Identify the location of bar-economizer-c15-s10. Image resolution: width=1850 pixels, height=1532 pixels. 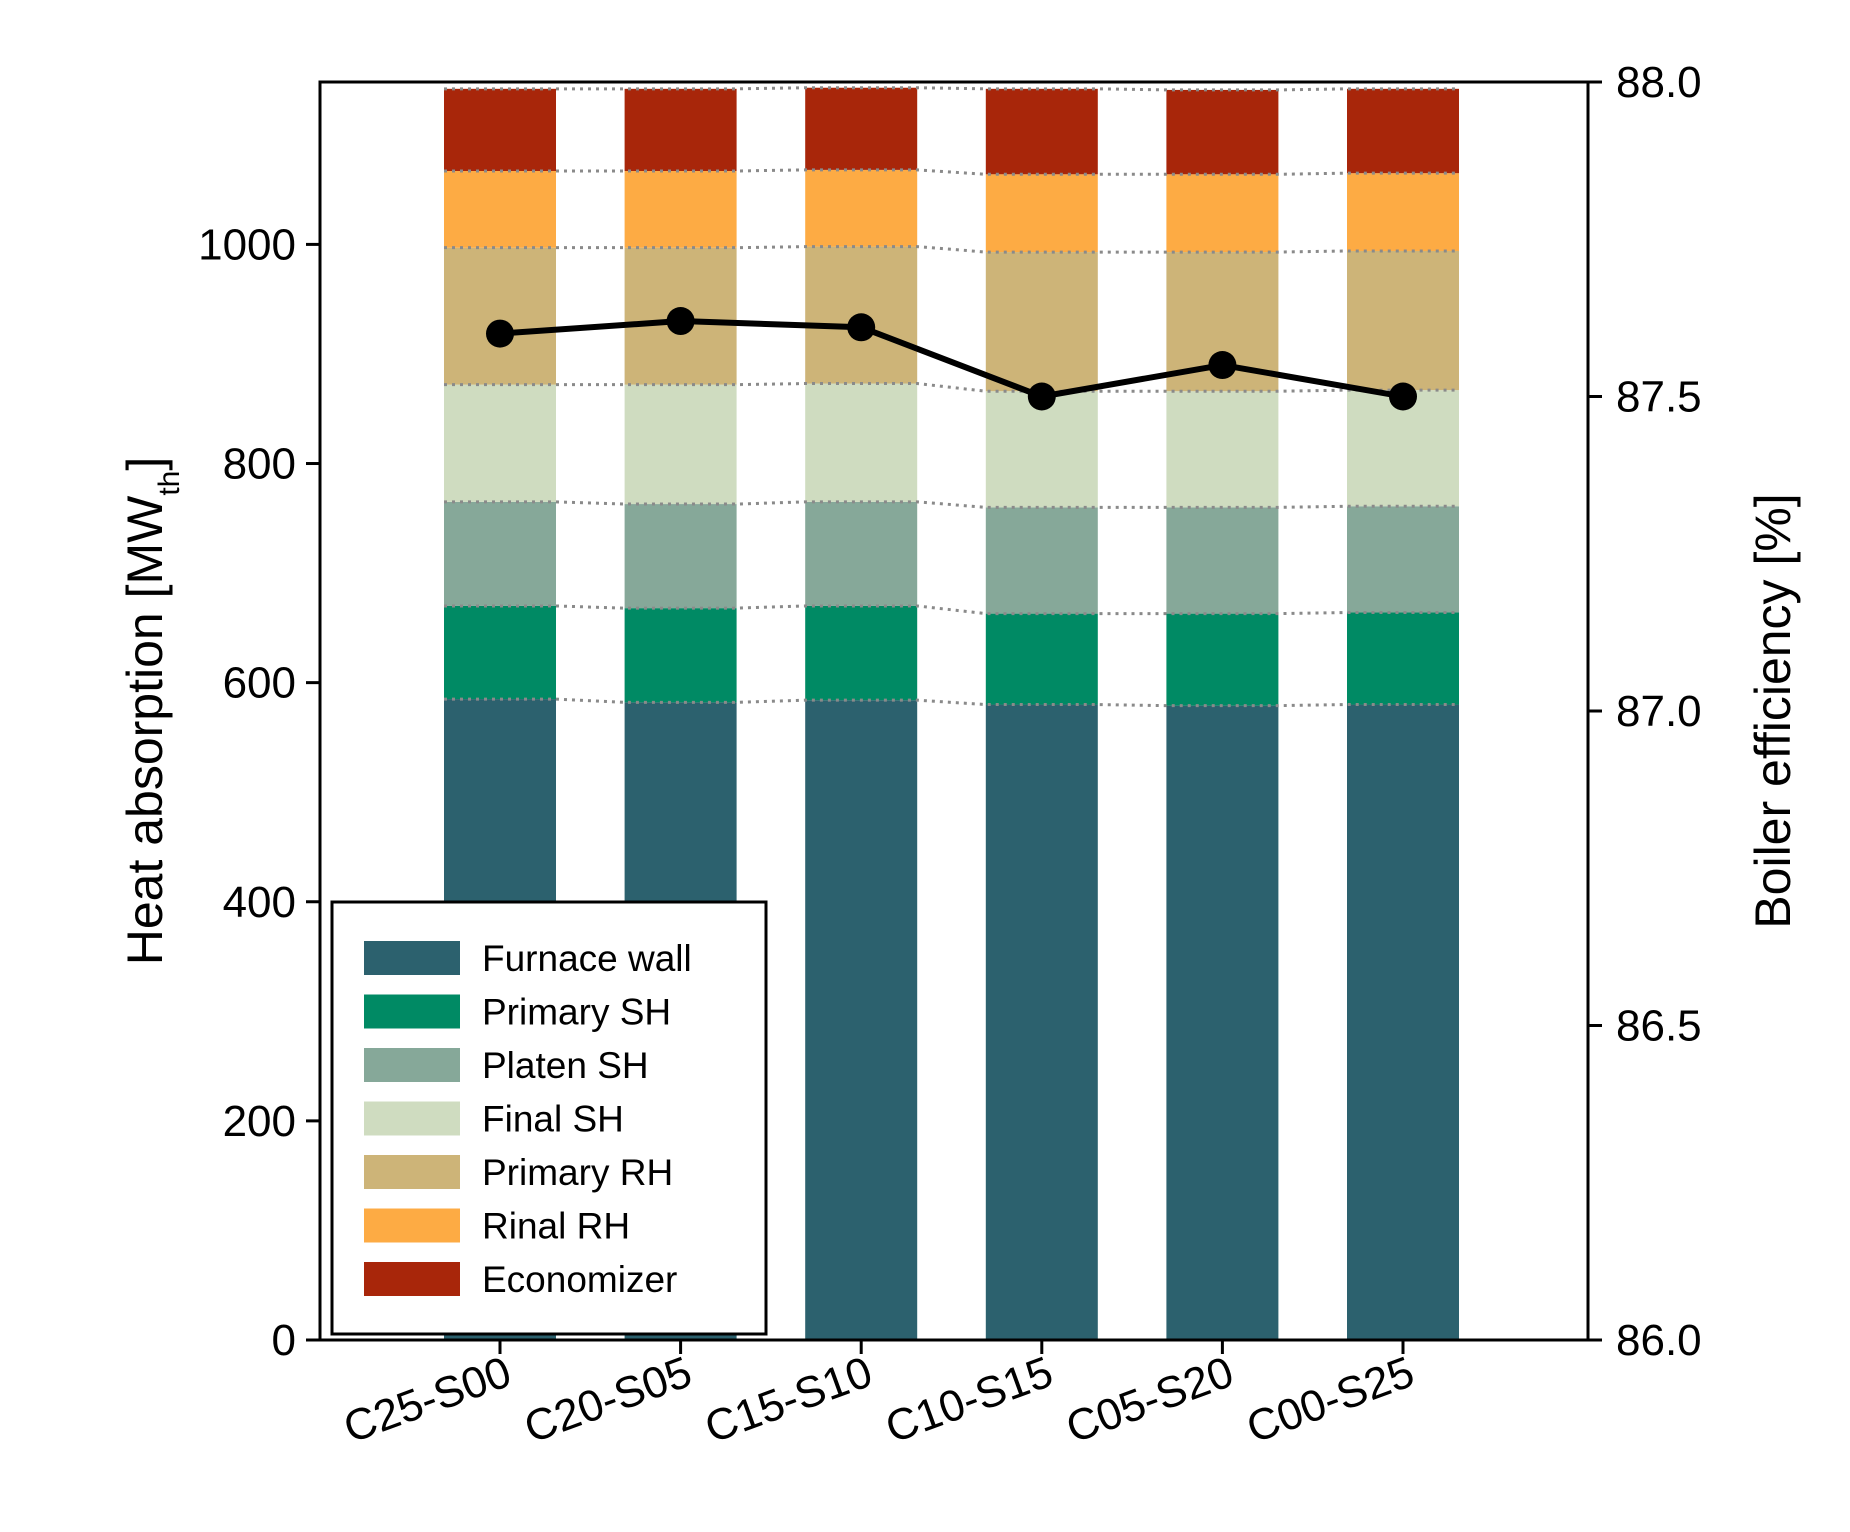
(861, 128).